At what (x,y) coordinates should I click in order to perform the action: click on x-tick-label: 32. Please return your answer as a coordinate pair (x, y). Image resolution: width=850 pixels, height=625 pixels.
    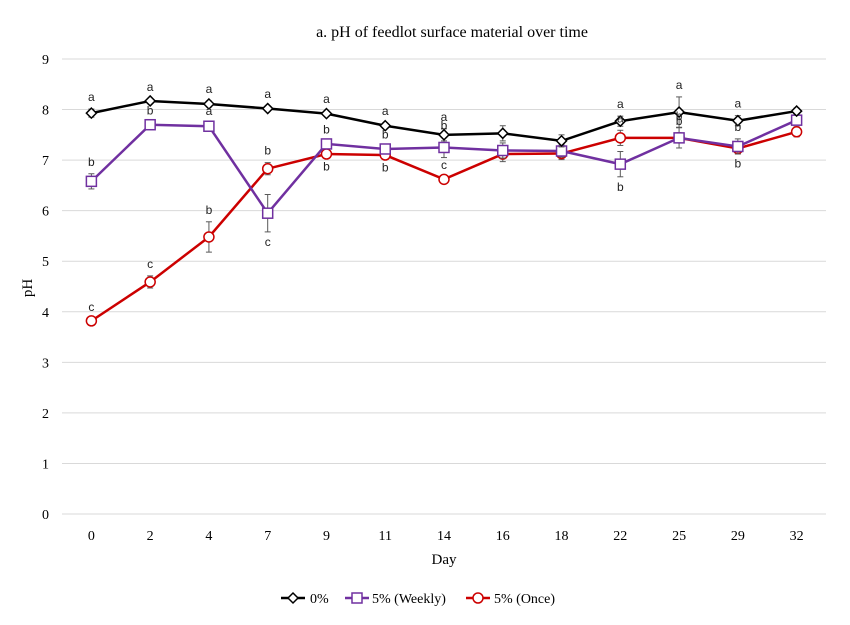
    Looking at the image, I should click on (797, 536).